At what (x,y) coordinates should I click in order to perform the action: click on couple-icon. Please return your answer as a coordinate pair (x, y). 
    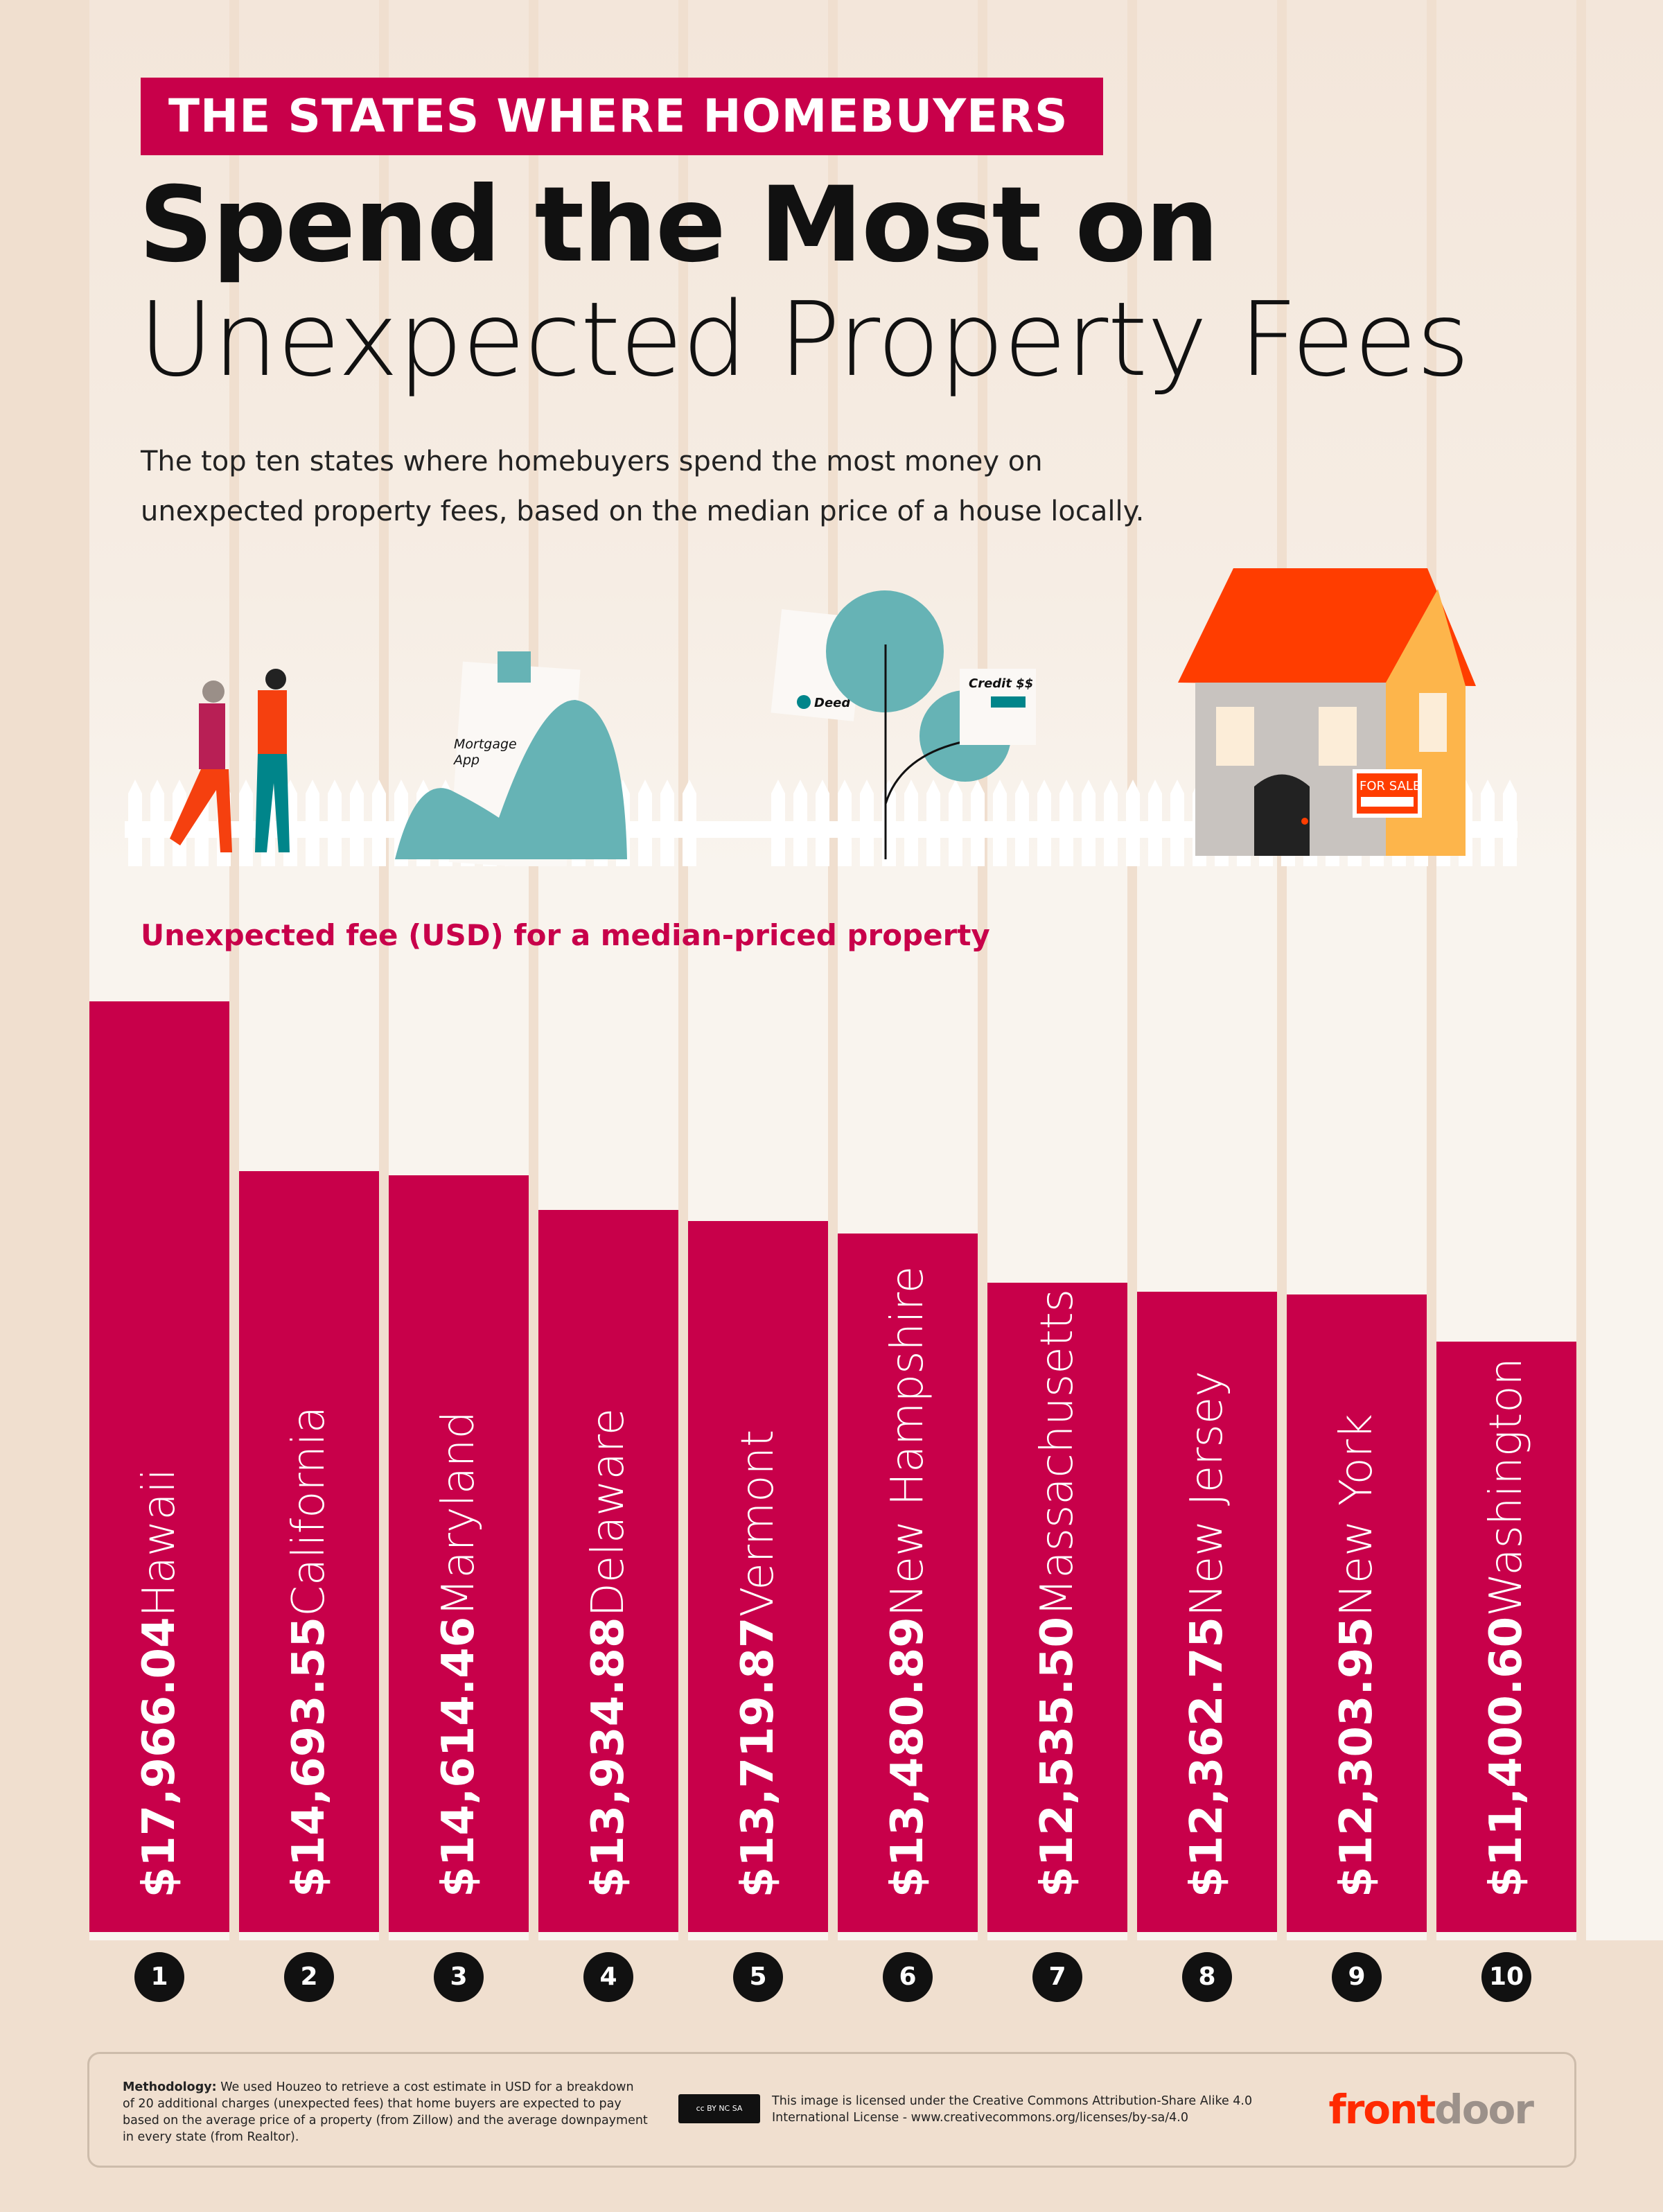
    Looking at the image, I should click on (230, 760).